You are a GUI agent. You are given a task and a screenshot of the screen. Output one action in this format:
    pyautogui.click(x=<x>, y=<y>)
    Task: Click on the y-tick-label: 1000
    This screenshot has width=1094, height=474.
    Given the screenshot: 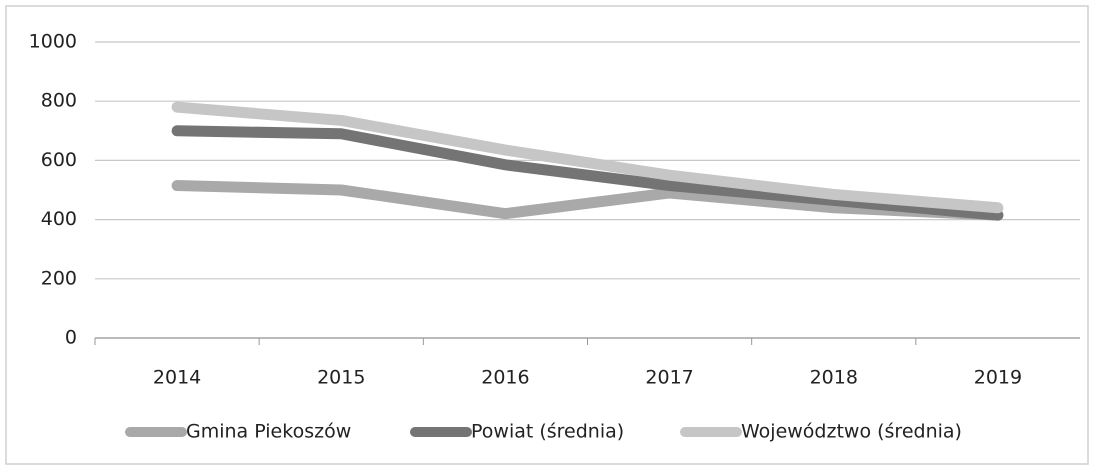 What is the action you would take?
    pyautogui.click(x=53, y=42)
    